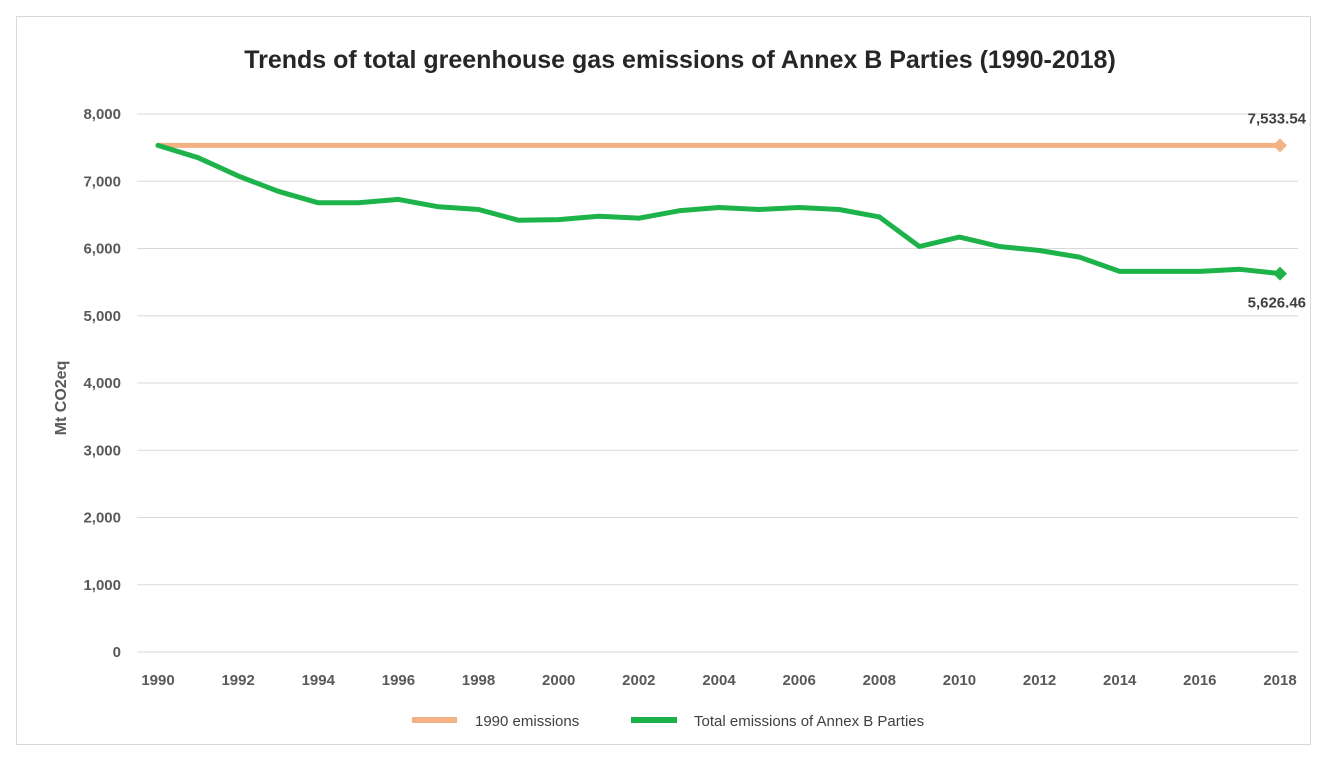  Describe the element at coordinates (102, 181) in the screenshot. I see `y-tick-label: 7,000` at that location.